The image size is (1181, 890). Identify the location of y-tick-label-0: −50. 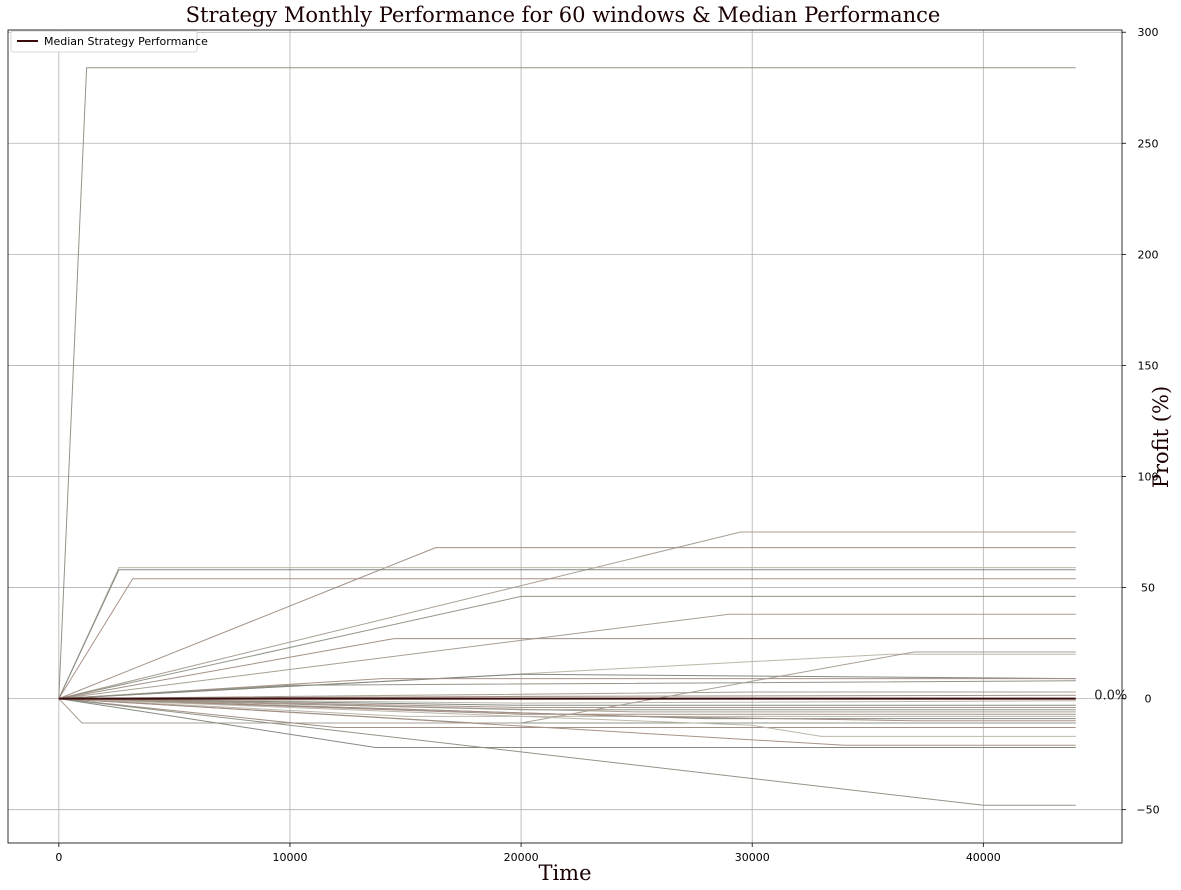
(1147, 810).